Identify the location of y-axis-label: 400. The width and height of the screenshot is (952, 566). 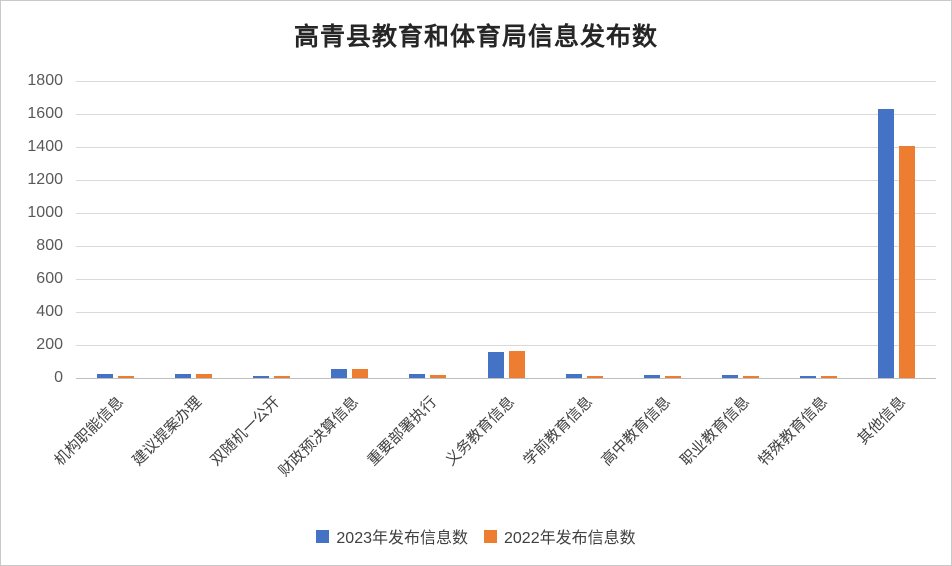
(49, 311).